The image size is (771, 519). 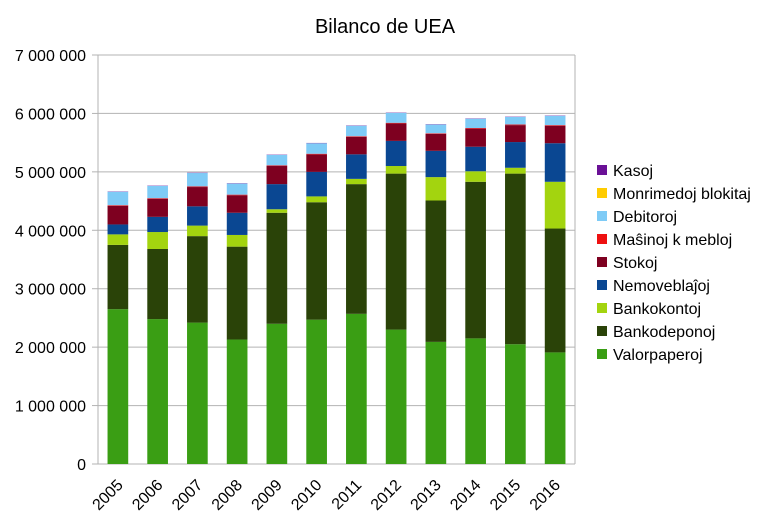 I want to click on legend-label: Monrimedoj blokitaj, so click(x=682, y=194).